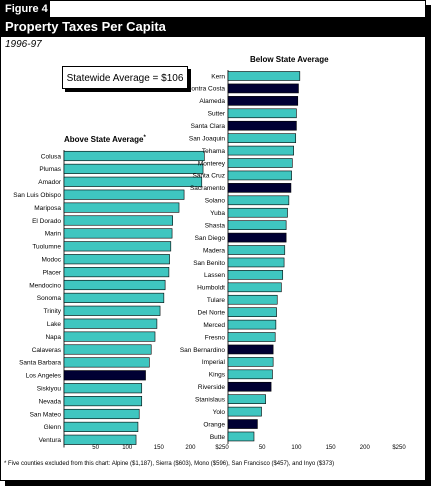 The image size is (431, 486). I want to click on below-category-label: Tehama, so click(214, 151).